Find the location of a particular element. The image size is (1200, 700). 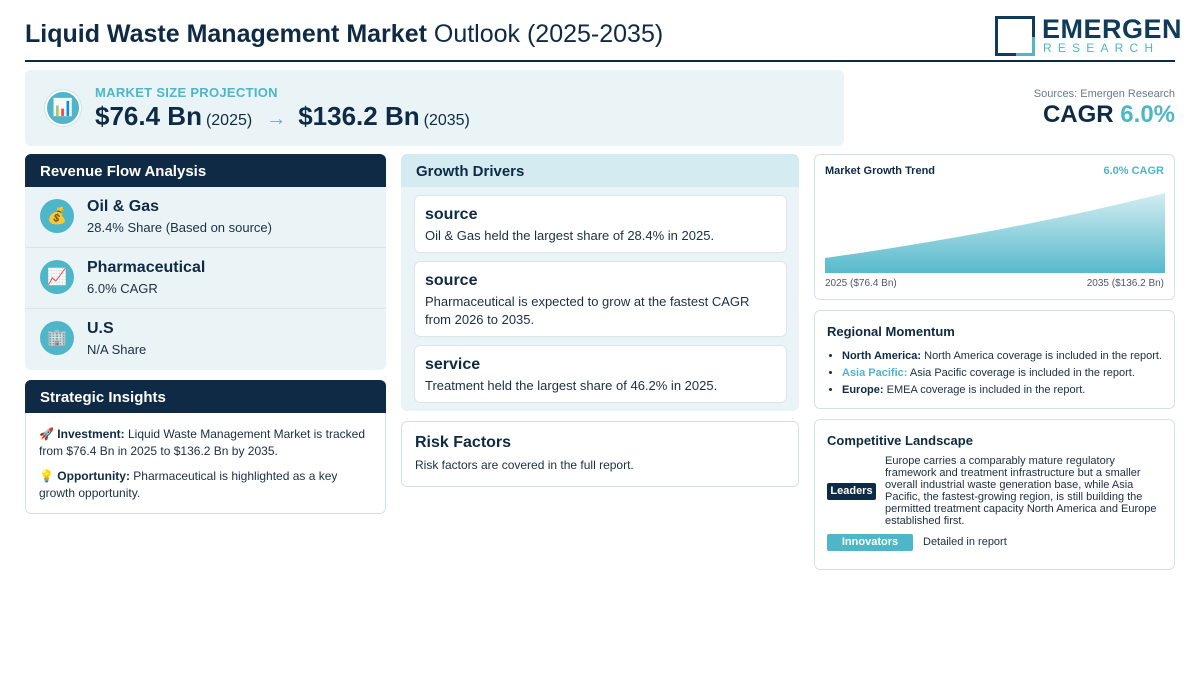

trend-start-label: 2025 ($76.4 Bn) is located at coordinates (861, 283).